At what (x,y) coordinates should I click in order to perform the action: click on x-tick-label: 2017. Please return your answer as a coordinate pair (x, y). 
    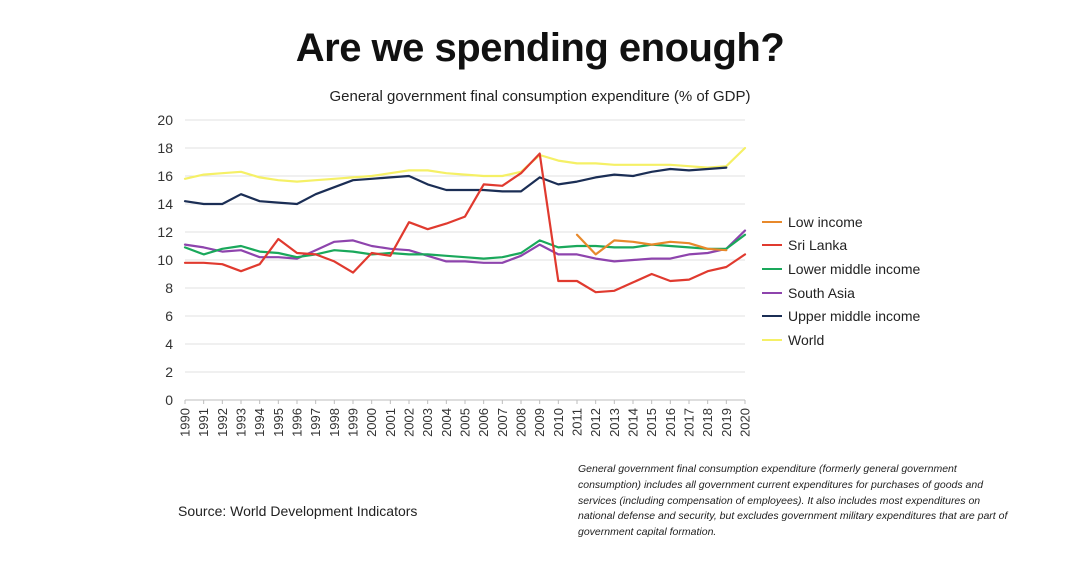
    Looking at the image, I should click on (689, 422).